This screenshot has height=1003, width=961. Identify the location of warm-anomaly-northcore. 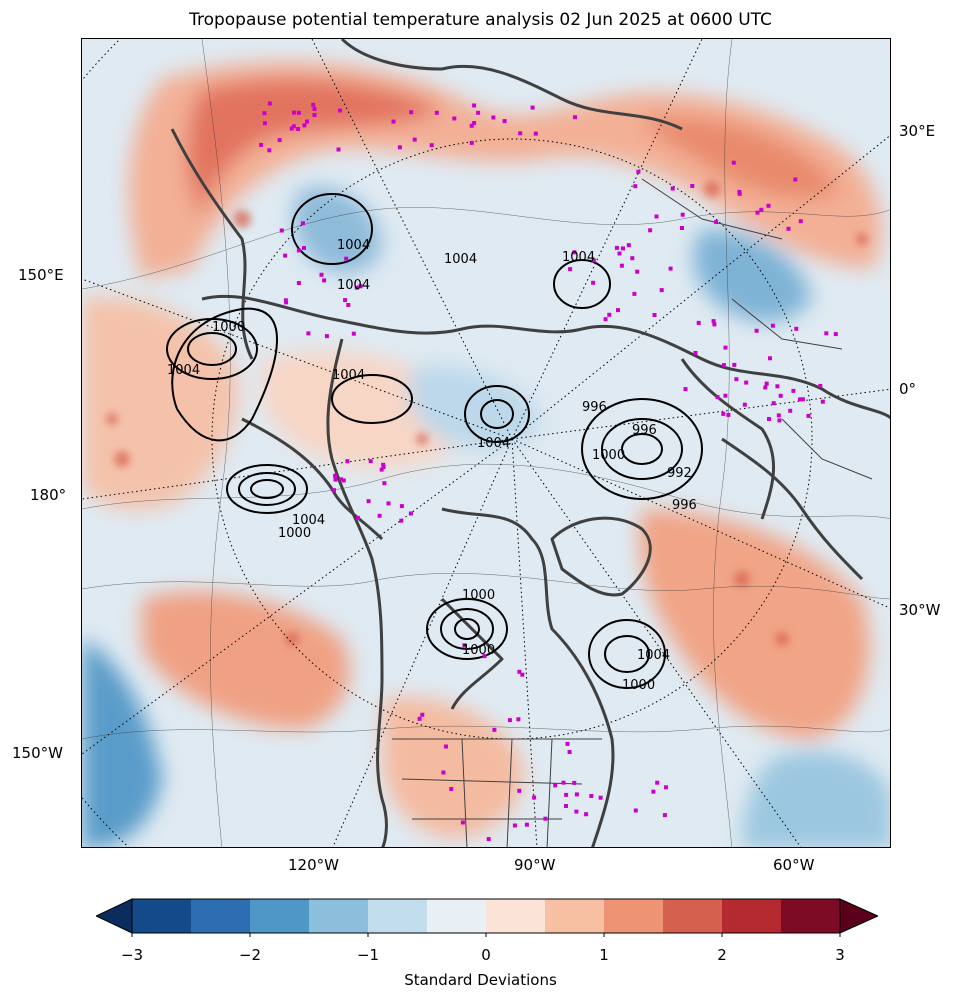
(314, 148).